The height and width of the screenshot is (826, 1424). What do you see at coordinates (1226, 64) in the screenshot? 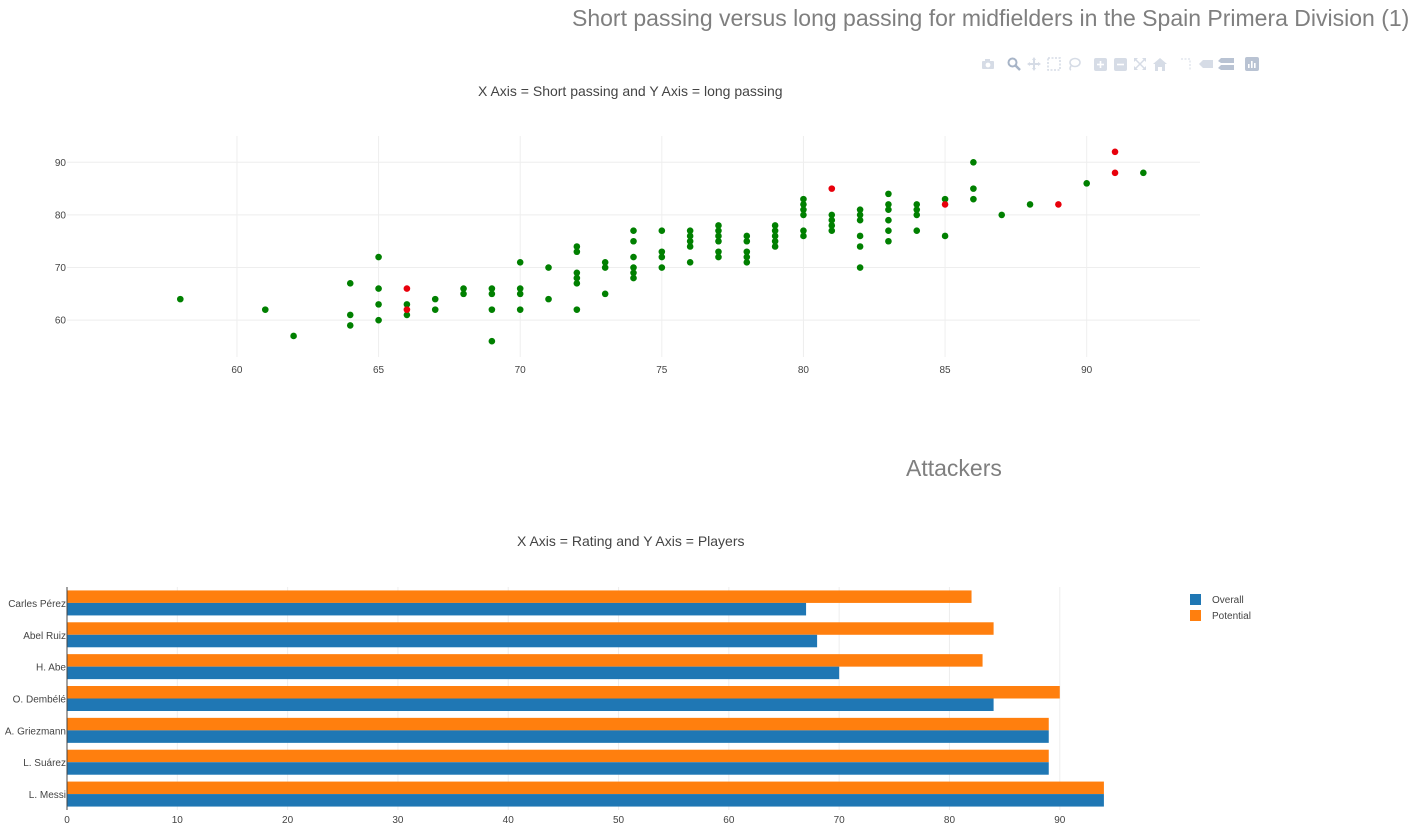
I see `hover-compare-icon` at bounding box center [1226, 64].